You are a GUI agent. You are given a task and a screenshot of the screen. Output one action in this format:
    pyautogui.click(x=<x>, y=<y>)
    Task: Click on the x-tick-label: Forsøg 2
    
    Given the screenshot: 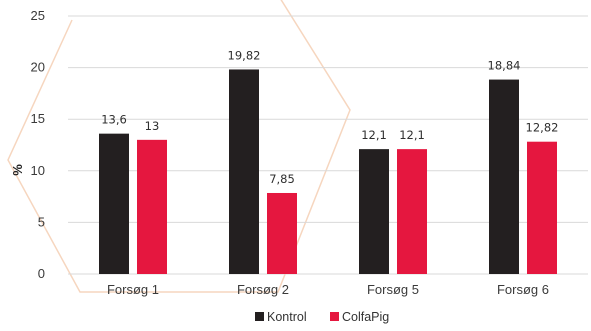 What is the action you would take?
    pyautogui.click(x=263, y=289)
    